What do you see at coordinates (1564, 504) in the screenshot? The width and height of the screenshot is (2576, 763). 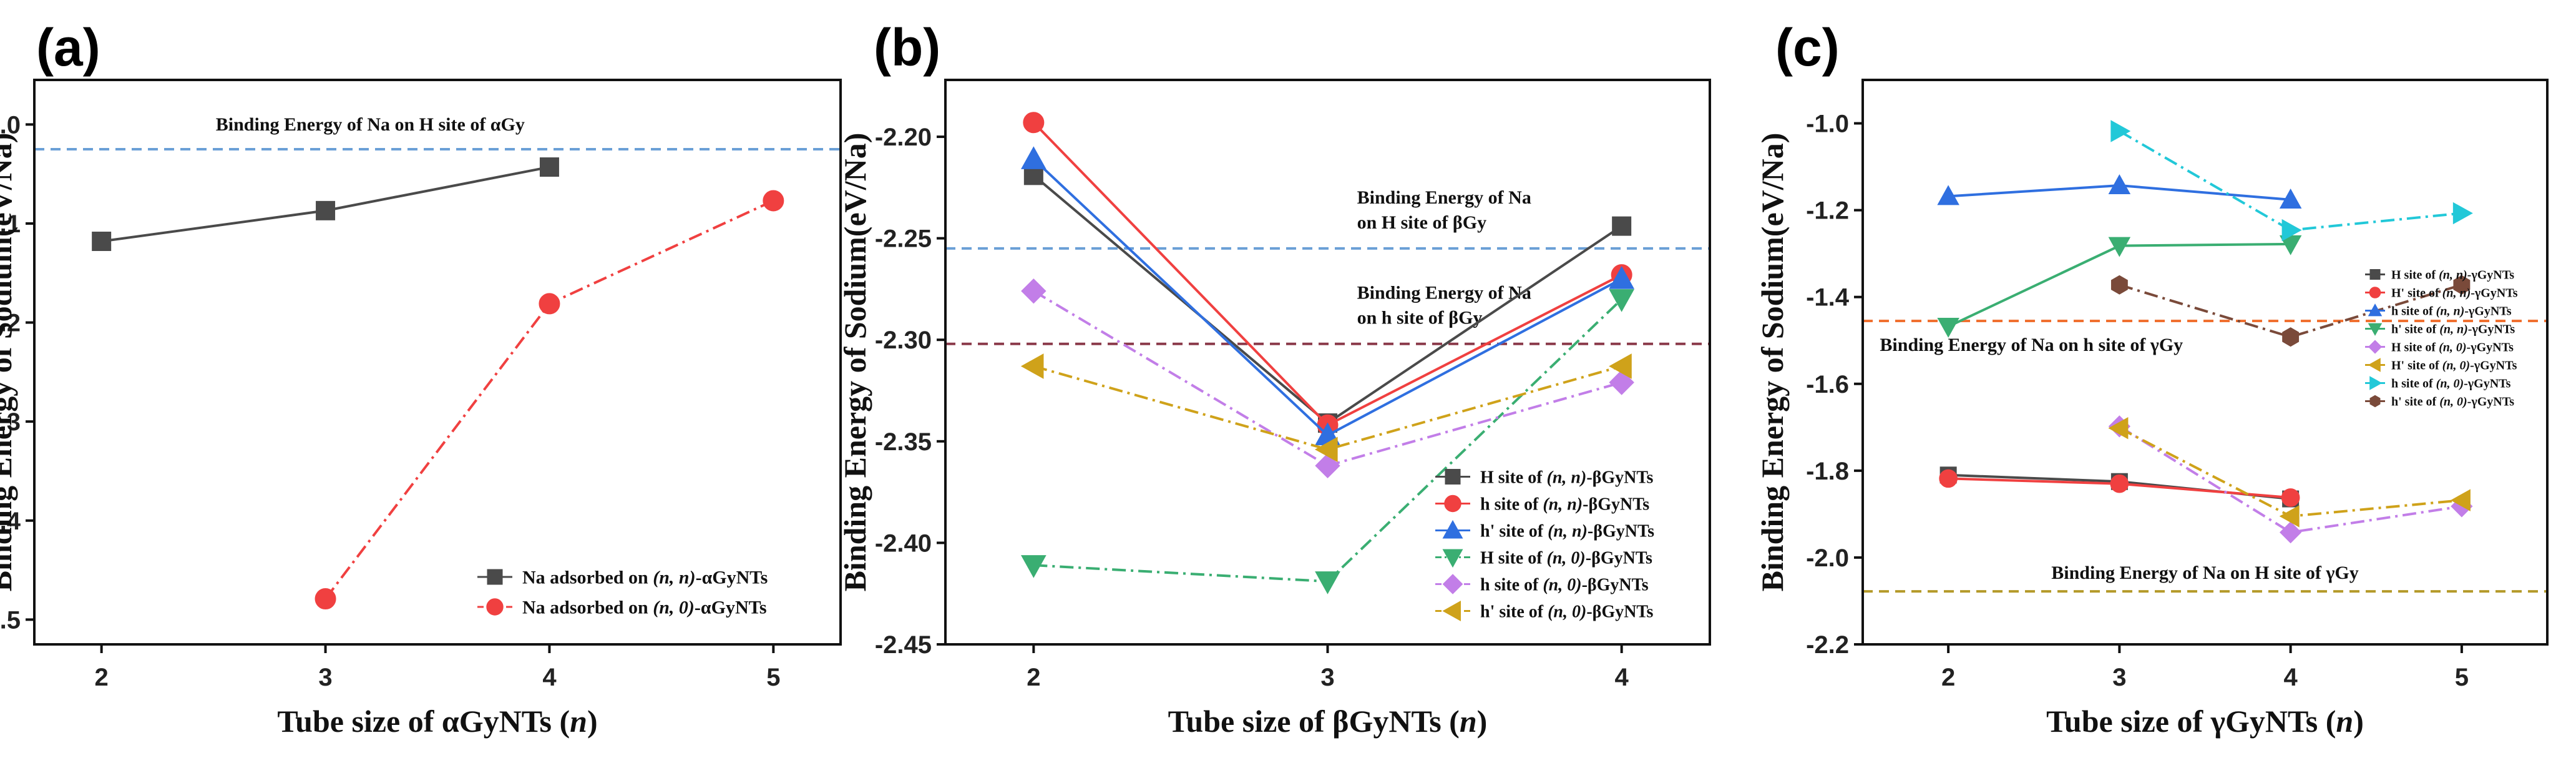 I see `legend-label: h site of (n, n)-βGyNTs` at bounding box center [1564, 504].